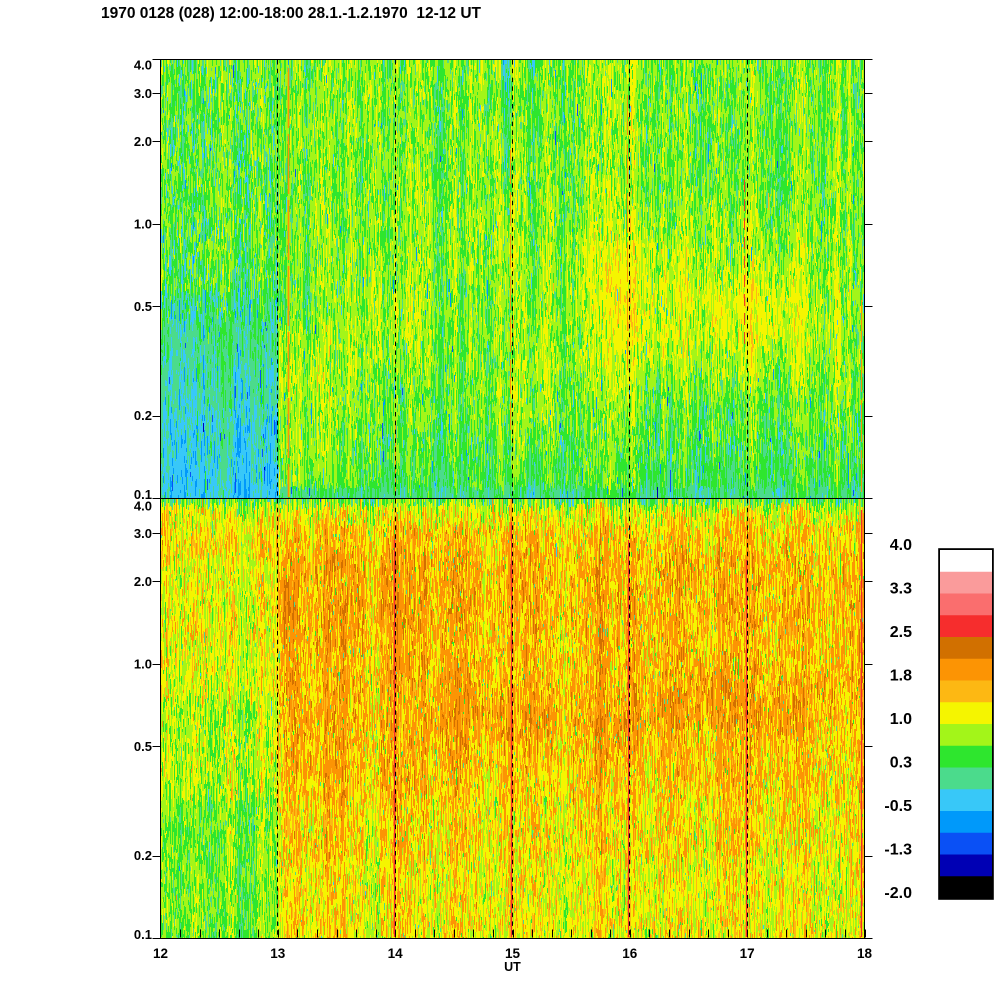 The image size is (1000, 1000). I want to click on svg-text: 1.8, so click(901, 676).